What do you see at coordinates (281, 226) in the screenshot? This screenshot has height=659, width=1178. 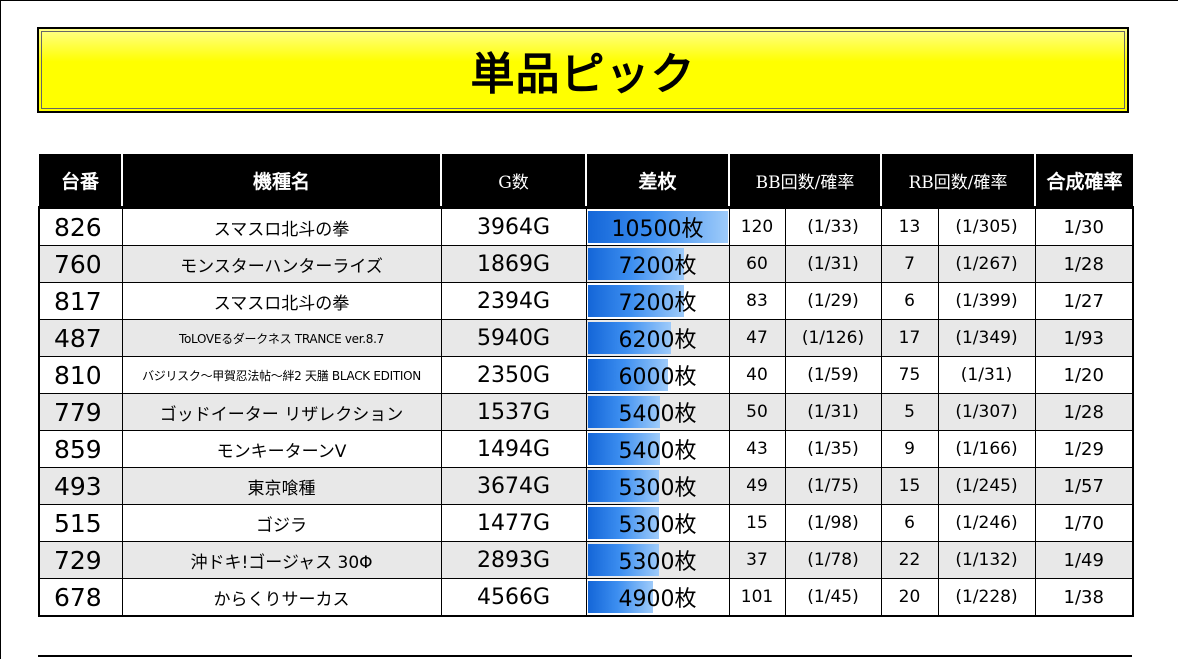 I see `machine-name: スマスロ北斗の拳` at bounding box center [281, 226].